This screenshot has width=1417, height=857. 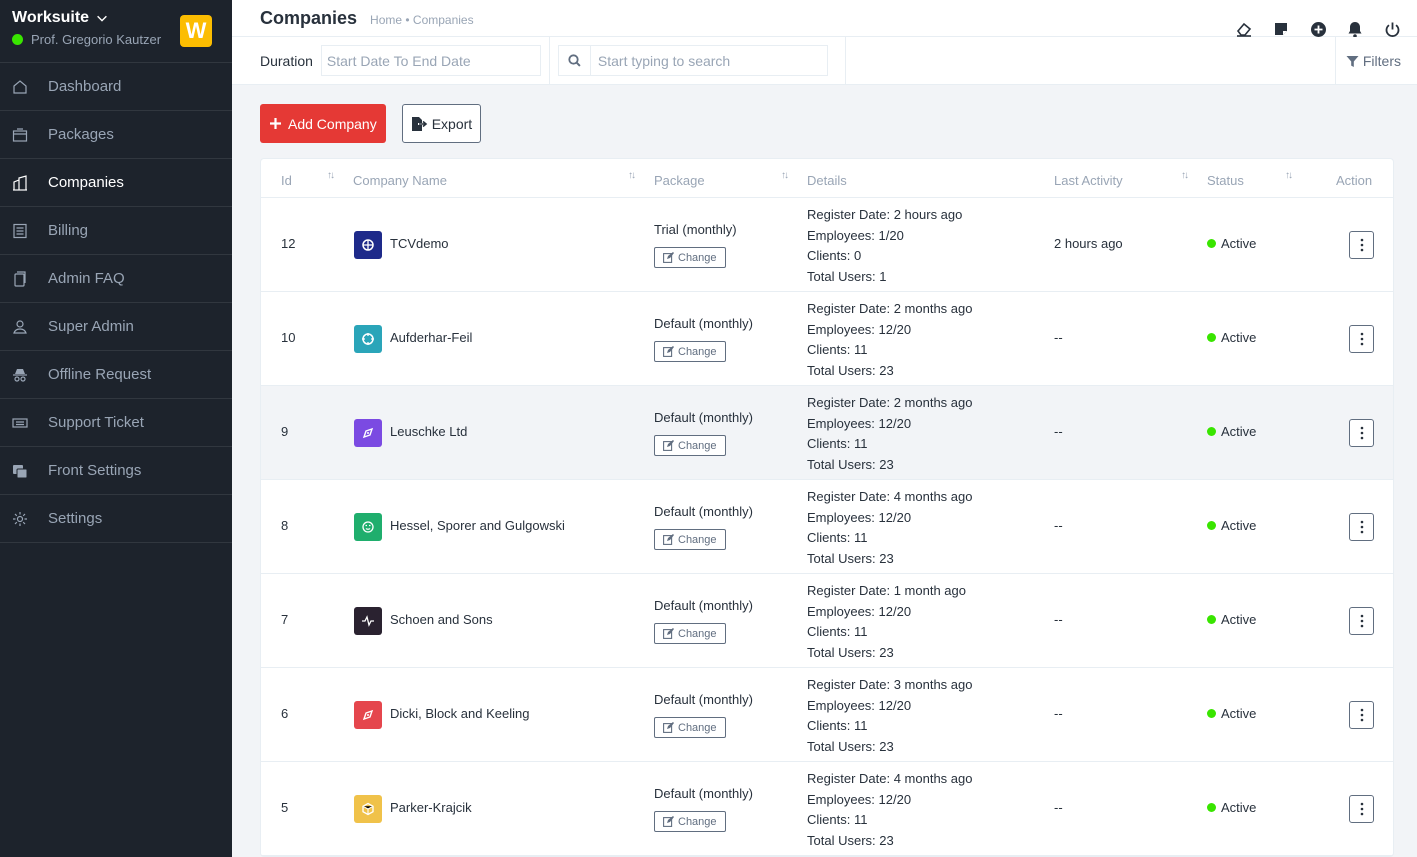 I want to click on status-dot, so click(x=1211, y=619).